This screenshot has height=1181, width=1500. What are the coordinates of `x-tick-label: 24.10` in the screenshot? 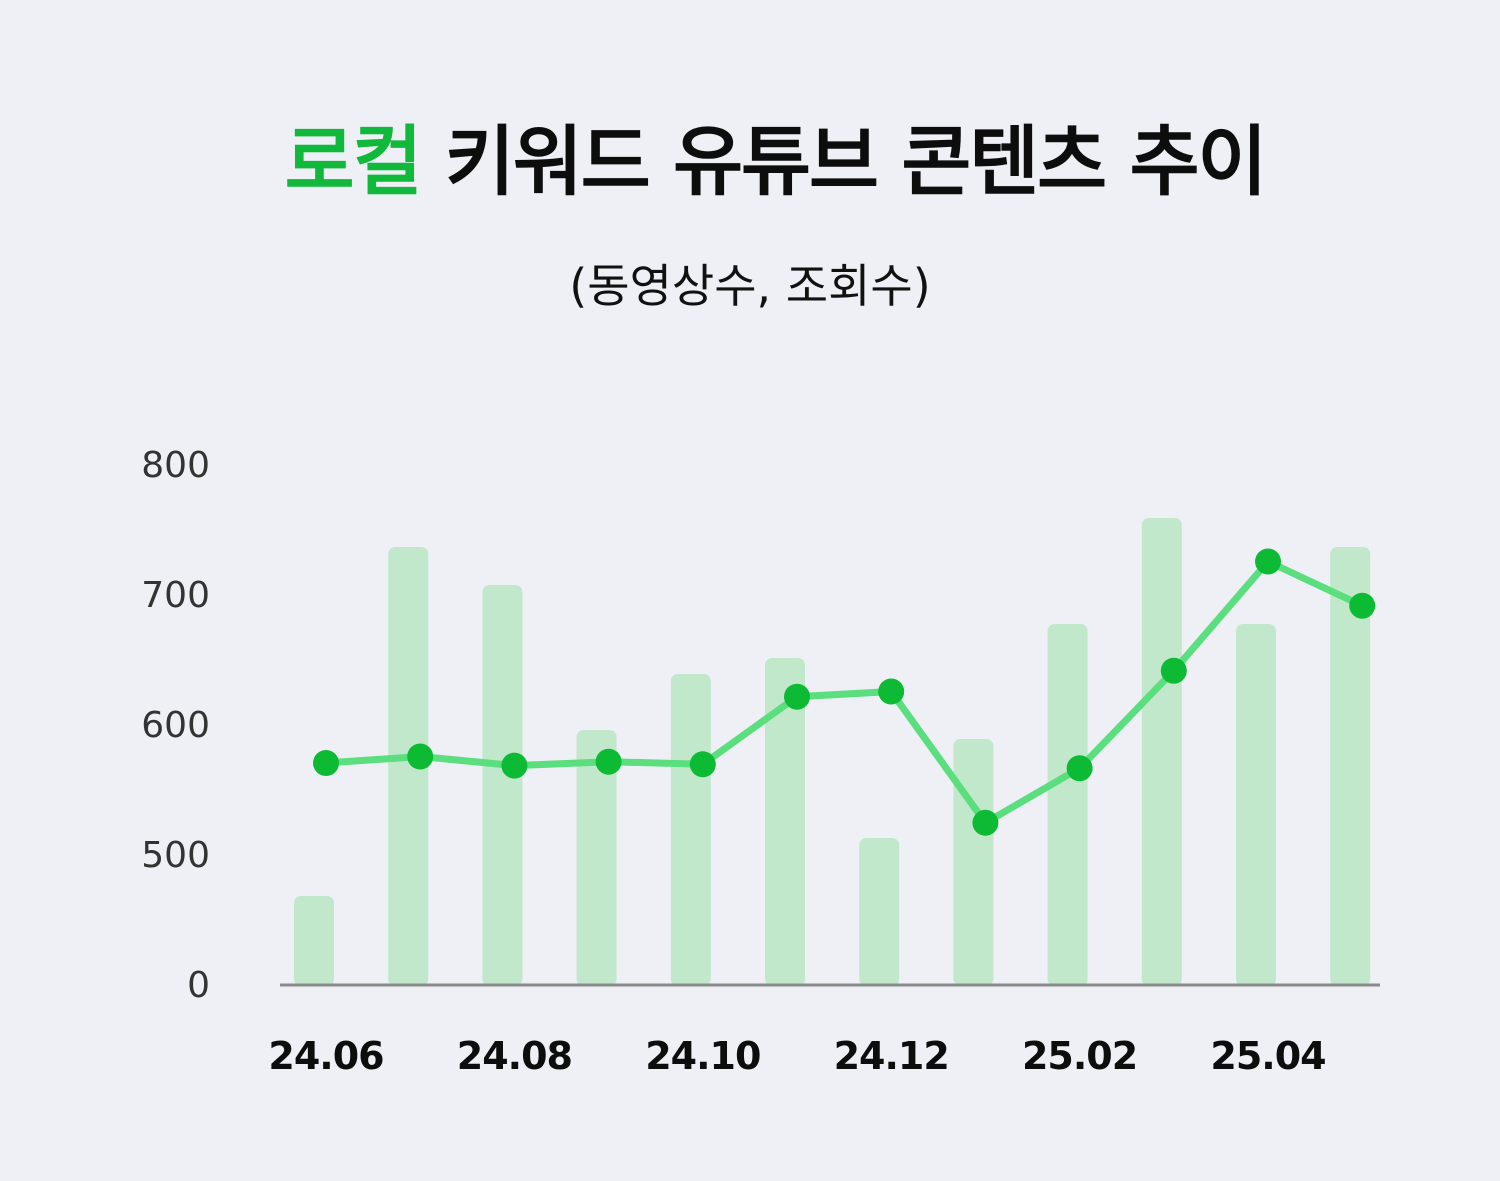 It's located at (702, 1056).